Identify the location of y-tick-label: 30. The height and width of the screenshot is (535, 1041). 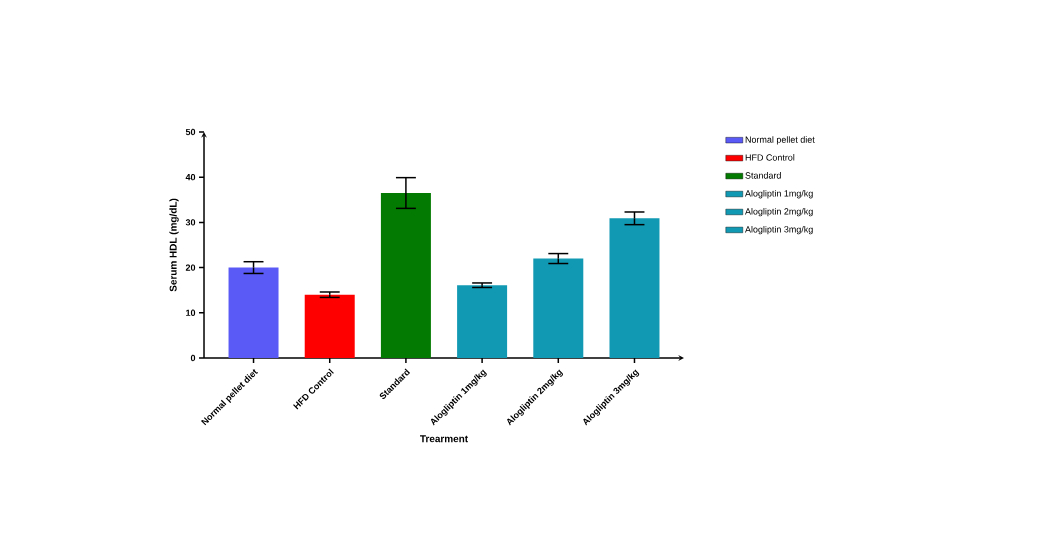
(190, 222).